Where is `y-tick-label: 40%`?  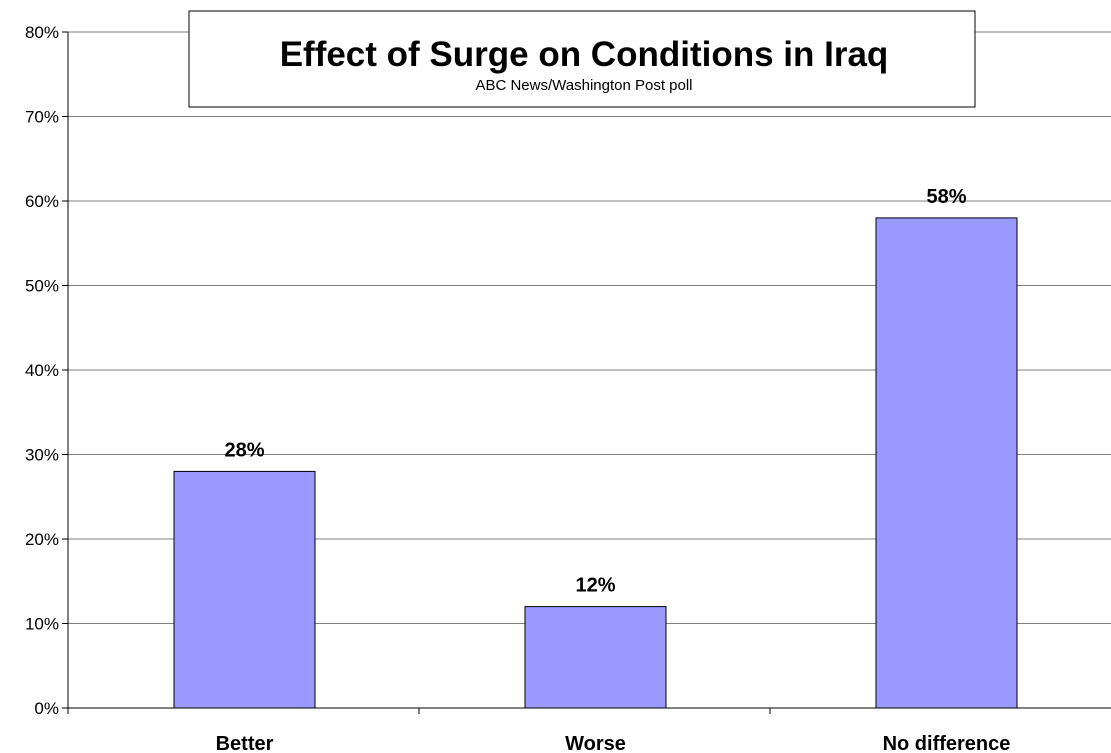
y-tick-label: 40% is located at coordinates (42, 370).